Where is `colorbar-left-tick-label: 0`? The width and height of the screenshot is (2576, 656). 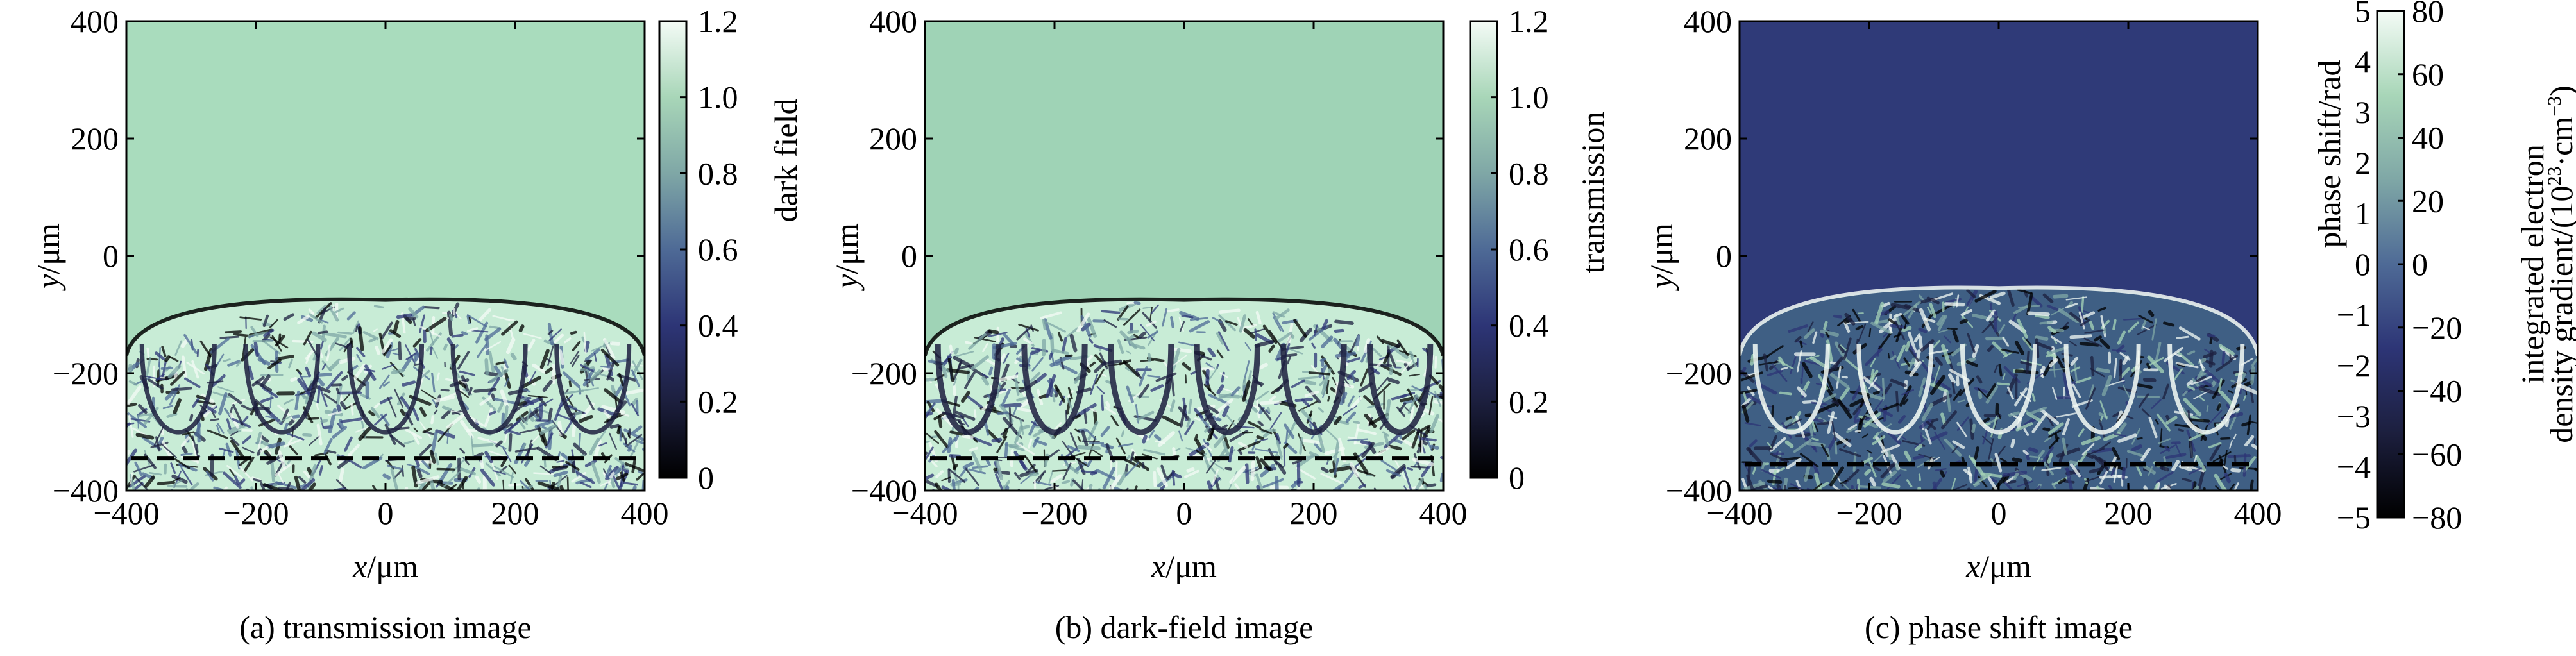
colorbar-left-tick-label: 0 is located at coordinates (2363, 264).